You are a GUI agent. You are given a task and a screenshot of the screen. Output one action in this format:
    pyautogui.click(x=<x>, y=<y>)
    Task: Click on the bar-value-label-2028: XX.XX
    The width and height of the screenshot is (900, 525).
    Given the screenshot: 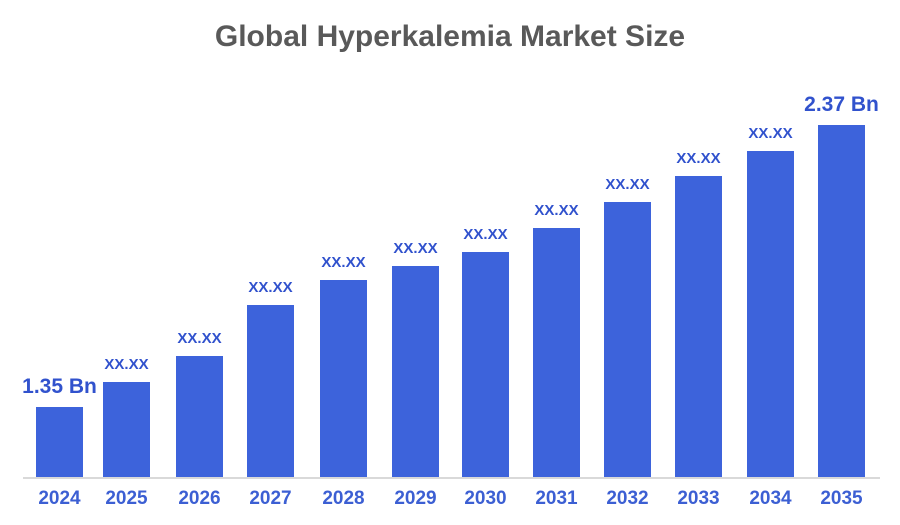 What is the action you would take?
    pyautogui.click(x=343, y=262)
    